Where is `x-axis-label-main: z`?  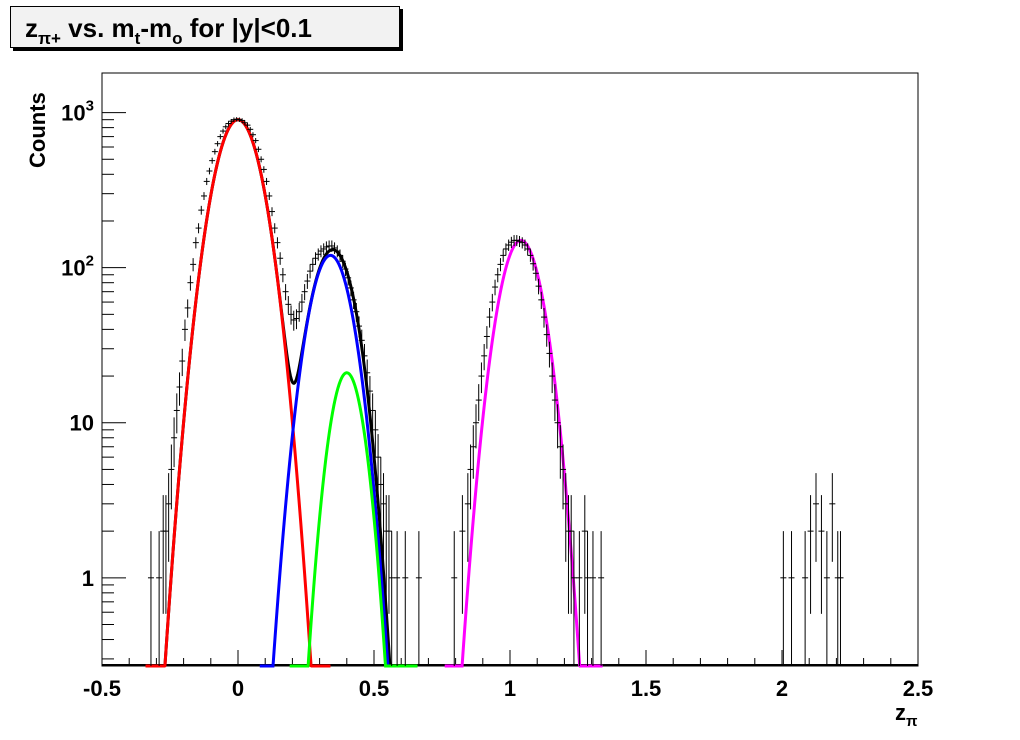
x-axis-label-main: z is located at coordinates (900, 712).